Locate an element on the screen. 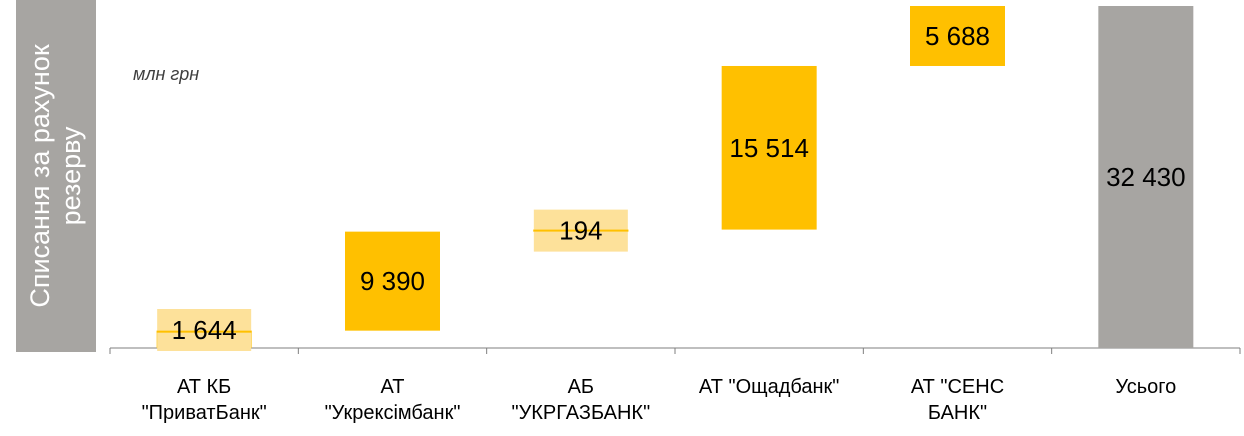  data-label: 1 644 is located at coordinates (204, 330).